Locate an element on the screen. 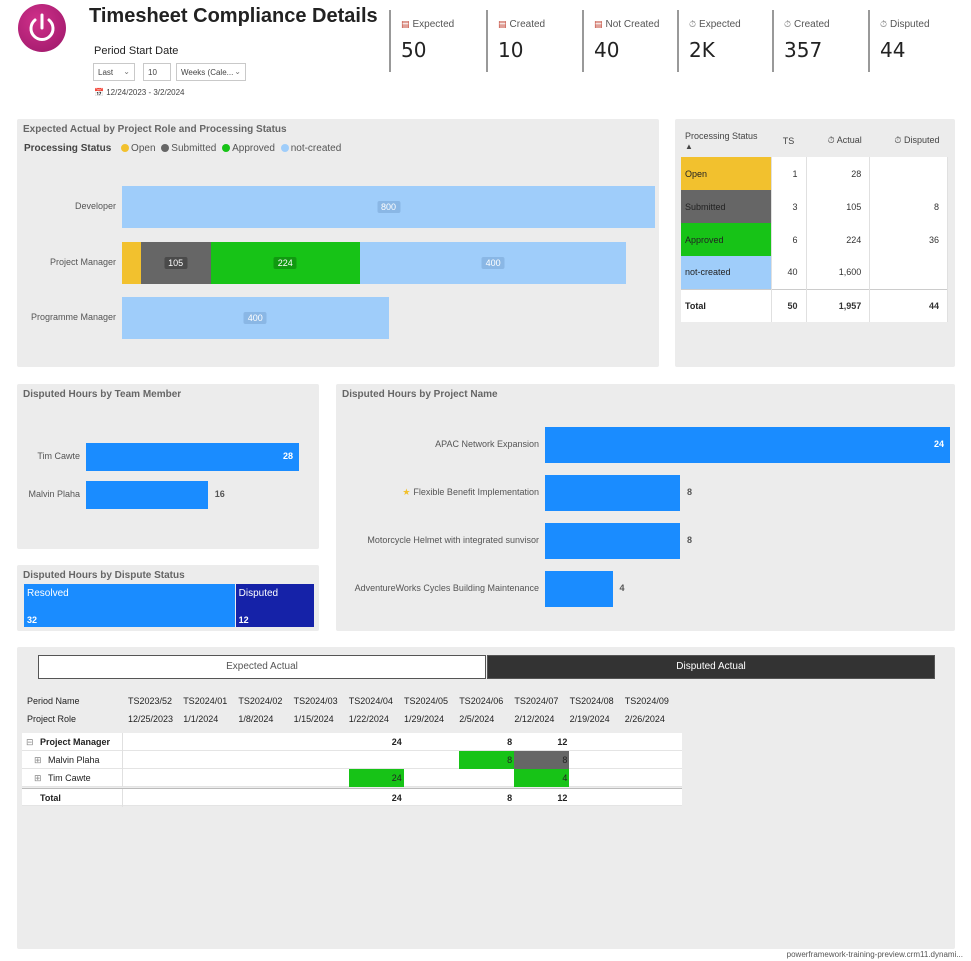  matrix-row: ⊟ Project Manager 24 8 12 is located at coordinates (352, 742).